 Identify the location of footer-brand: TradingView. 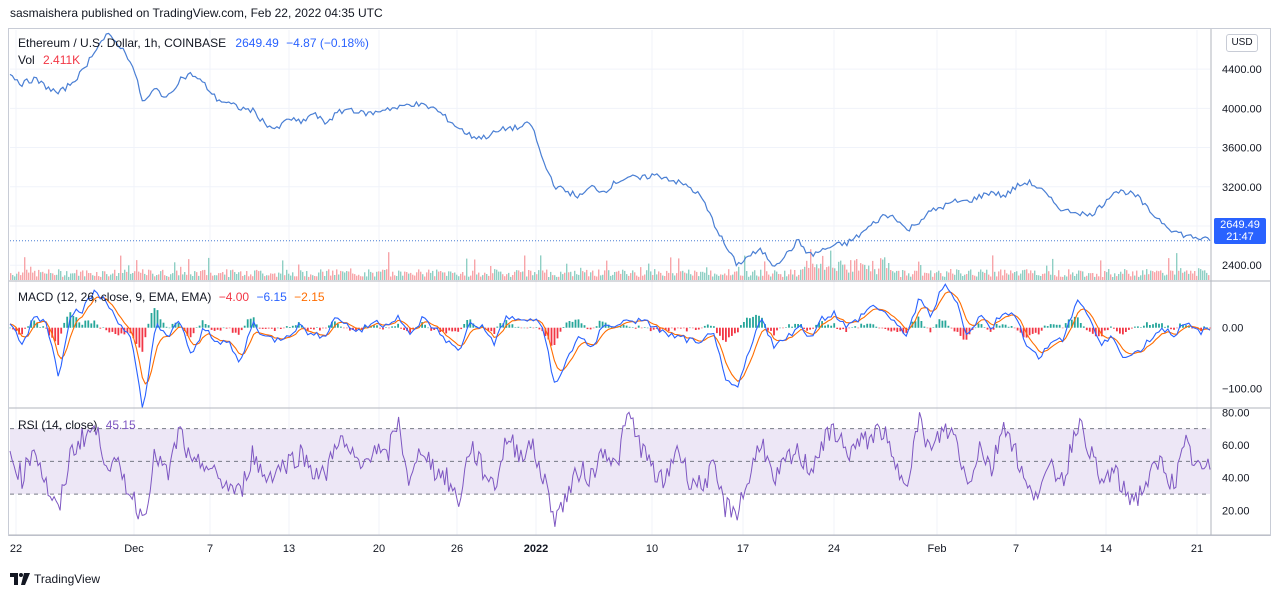
(55, 579).